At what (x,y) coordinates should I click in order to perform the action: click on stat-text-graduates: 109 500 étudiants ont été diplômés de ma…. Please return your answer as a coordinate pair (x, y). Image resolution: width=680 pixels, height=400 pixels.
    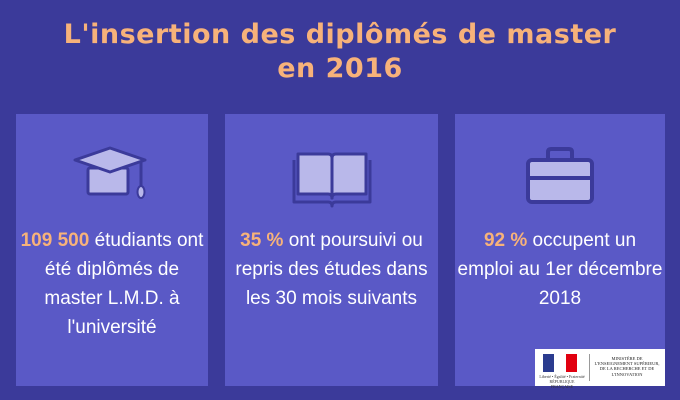
    Looking at the image, I should click on (112, 284).